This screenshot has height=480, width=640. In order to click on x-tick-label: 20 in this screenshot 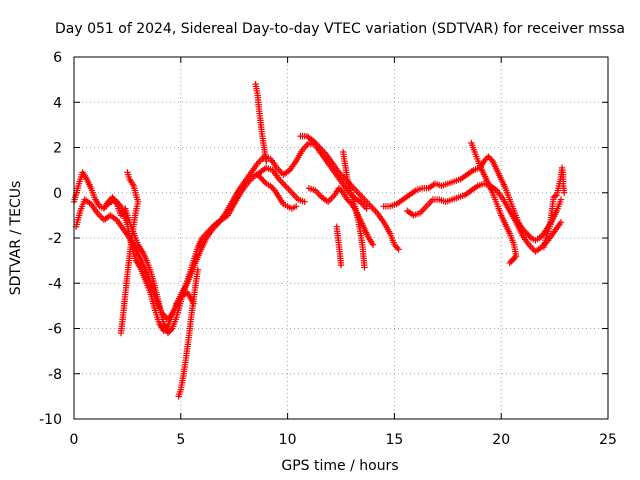, I will do `click(501, 440)`.